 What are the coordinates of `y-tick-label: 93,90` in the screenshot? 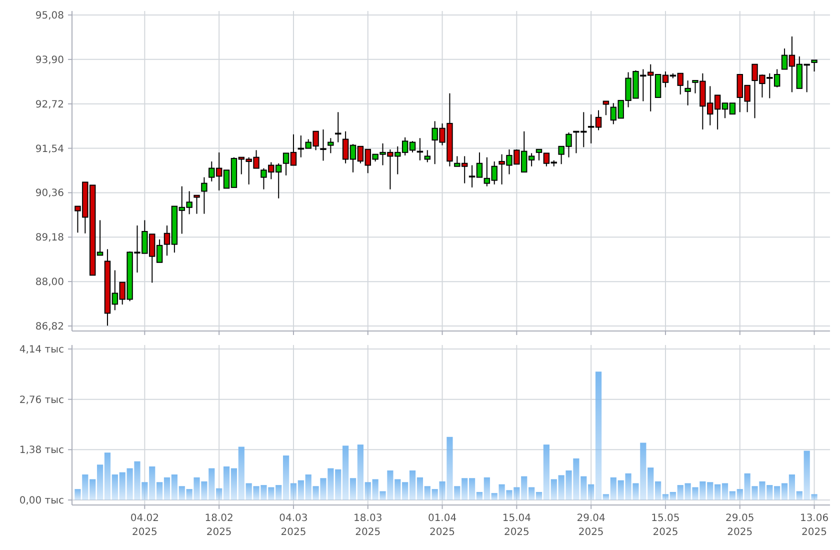 It's located at (49, 60).